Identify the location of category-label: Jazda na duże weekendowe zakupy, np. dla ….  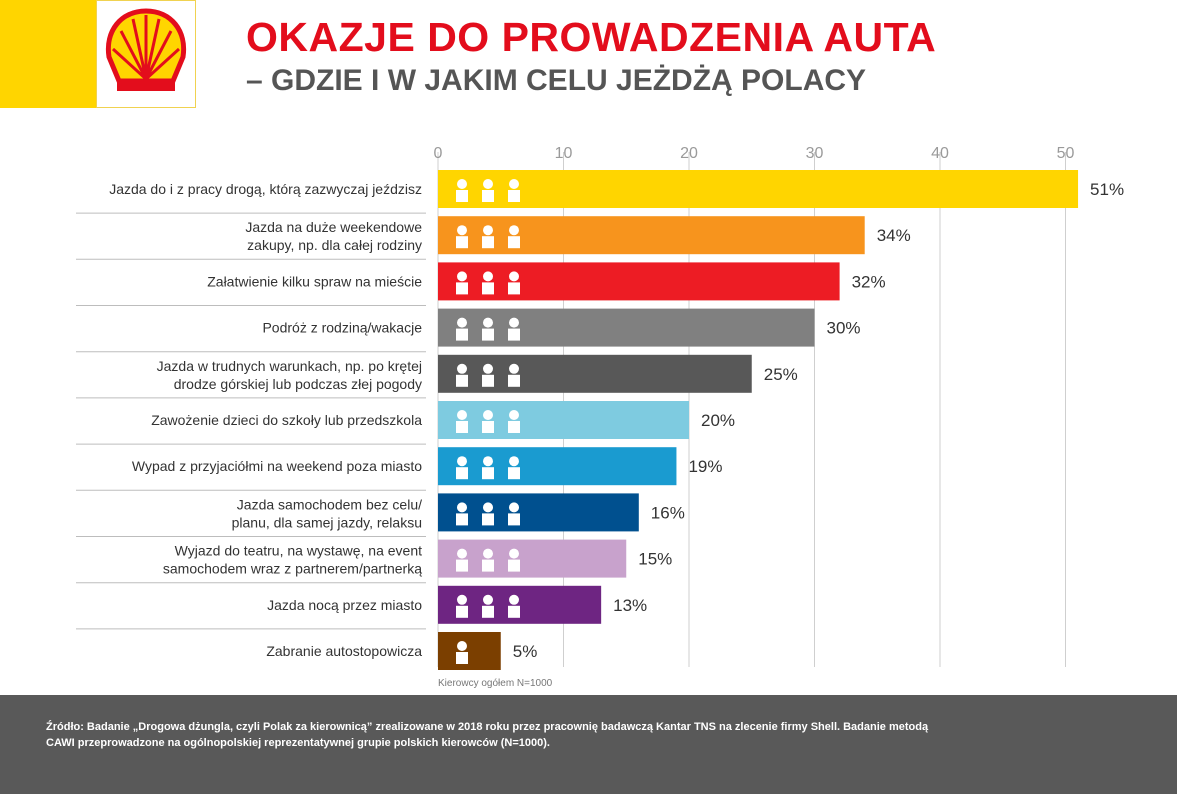
(333, 236).